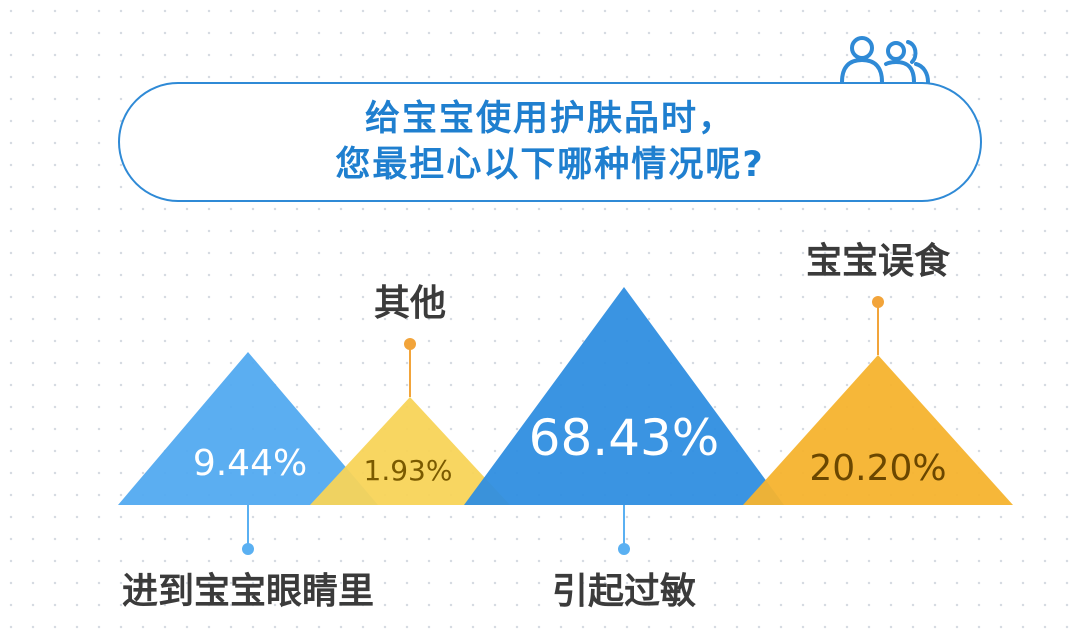 Image resolution: width=1080 pixels, height=644 pixels. Describe the element at coordinates (408, 470) in the screenshot. I see `value-label-2: 1.93%` at that location.